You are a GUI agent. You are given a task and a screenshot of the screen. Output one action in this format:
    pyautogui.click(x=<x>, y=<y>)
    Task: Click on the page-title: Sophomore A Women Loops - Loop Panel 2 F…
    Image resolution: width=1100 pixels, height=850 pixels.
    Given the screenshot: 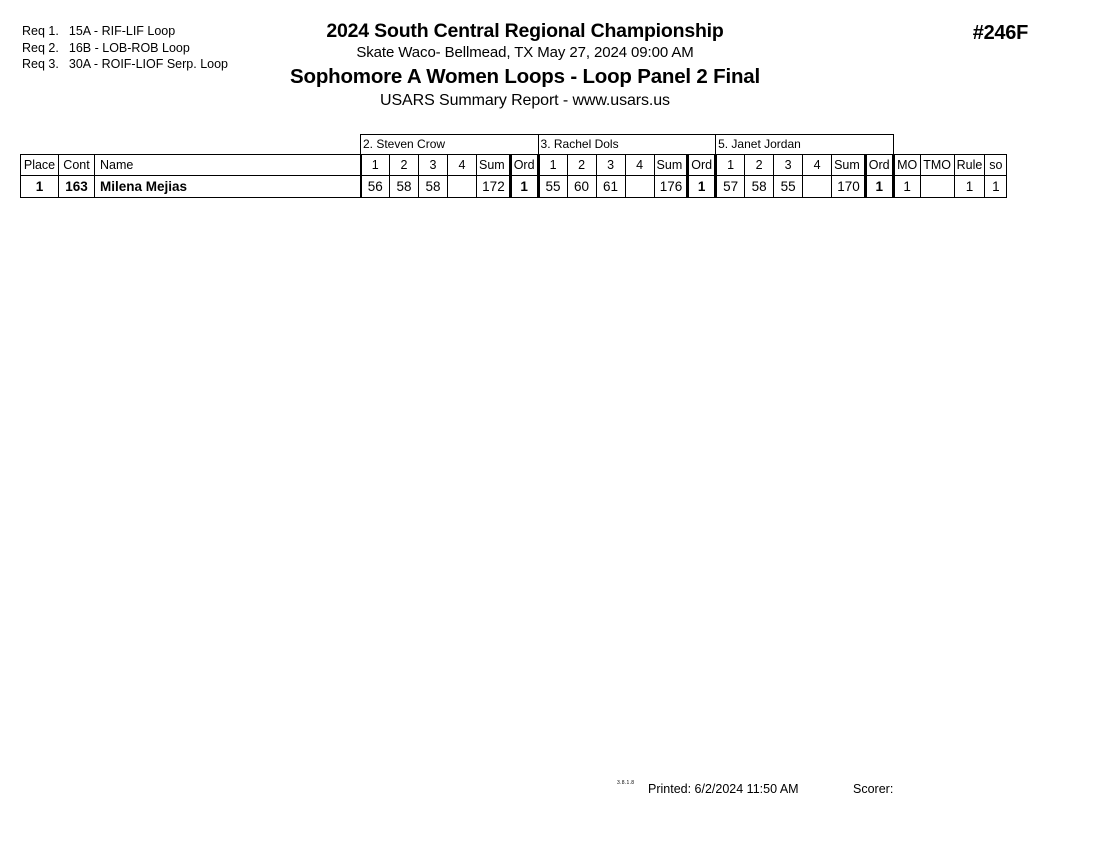 What is the action you would take?
    pyautogui.click(x=525, y=76)
    